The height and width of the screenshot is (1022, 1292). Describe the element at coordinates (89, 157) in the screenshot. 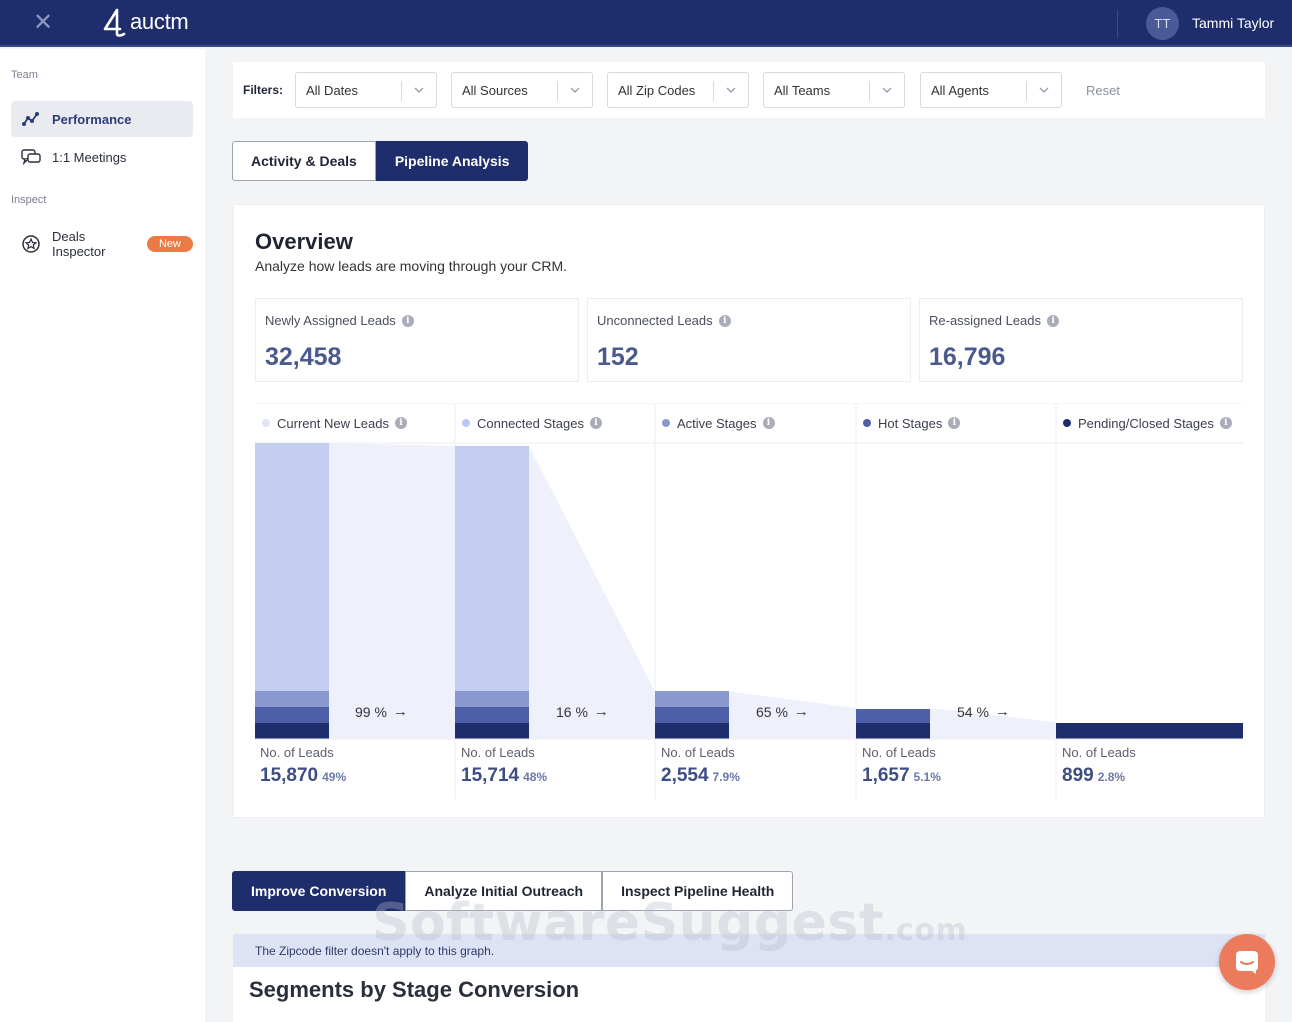

I see `sidebar-item-label: 1:1 Meetings` at that location.